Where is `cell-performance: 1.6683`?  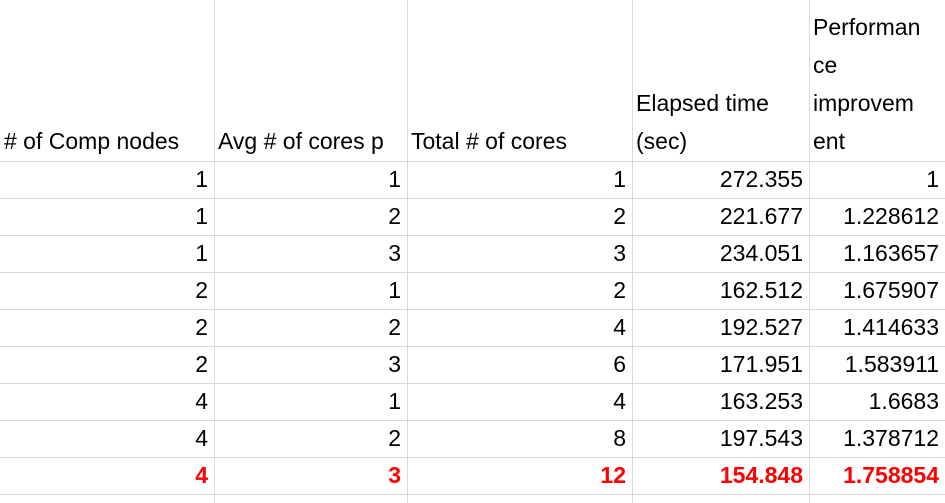 cell-performance: 1.6683 is located at coordinates (903, 401).